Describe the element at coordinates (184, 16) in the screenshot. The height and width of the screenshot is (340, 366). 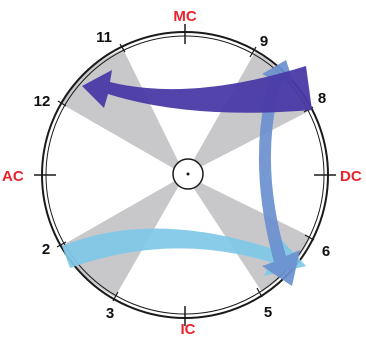
I see `angle-label-mc: MC` at that location.